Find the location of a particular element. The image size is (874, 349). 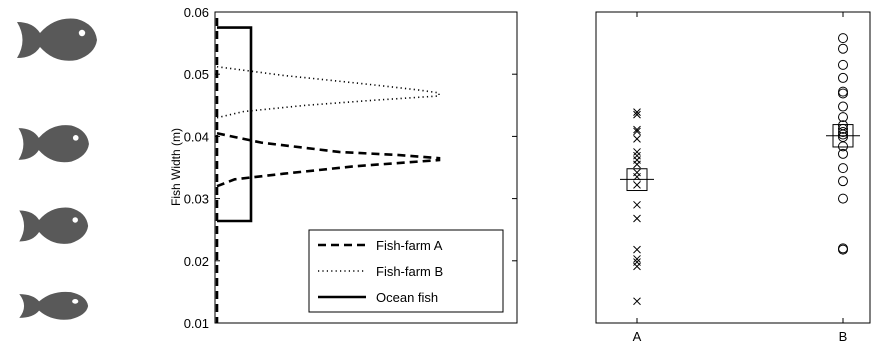

left-y-tick-label: 0.02 is located at coordinates (196, 261).